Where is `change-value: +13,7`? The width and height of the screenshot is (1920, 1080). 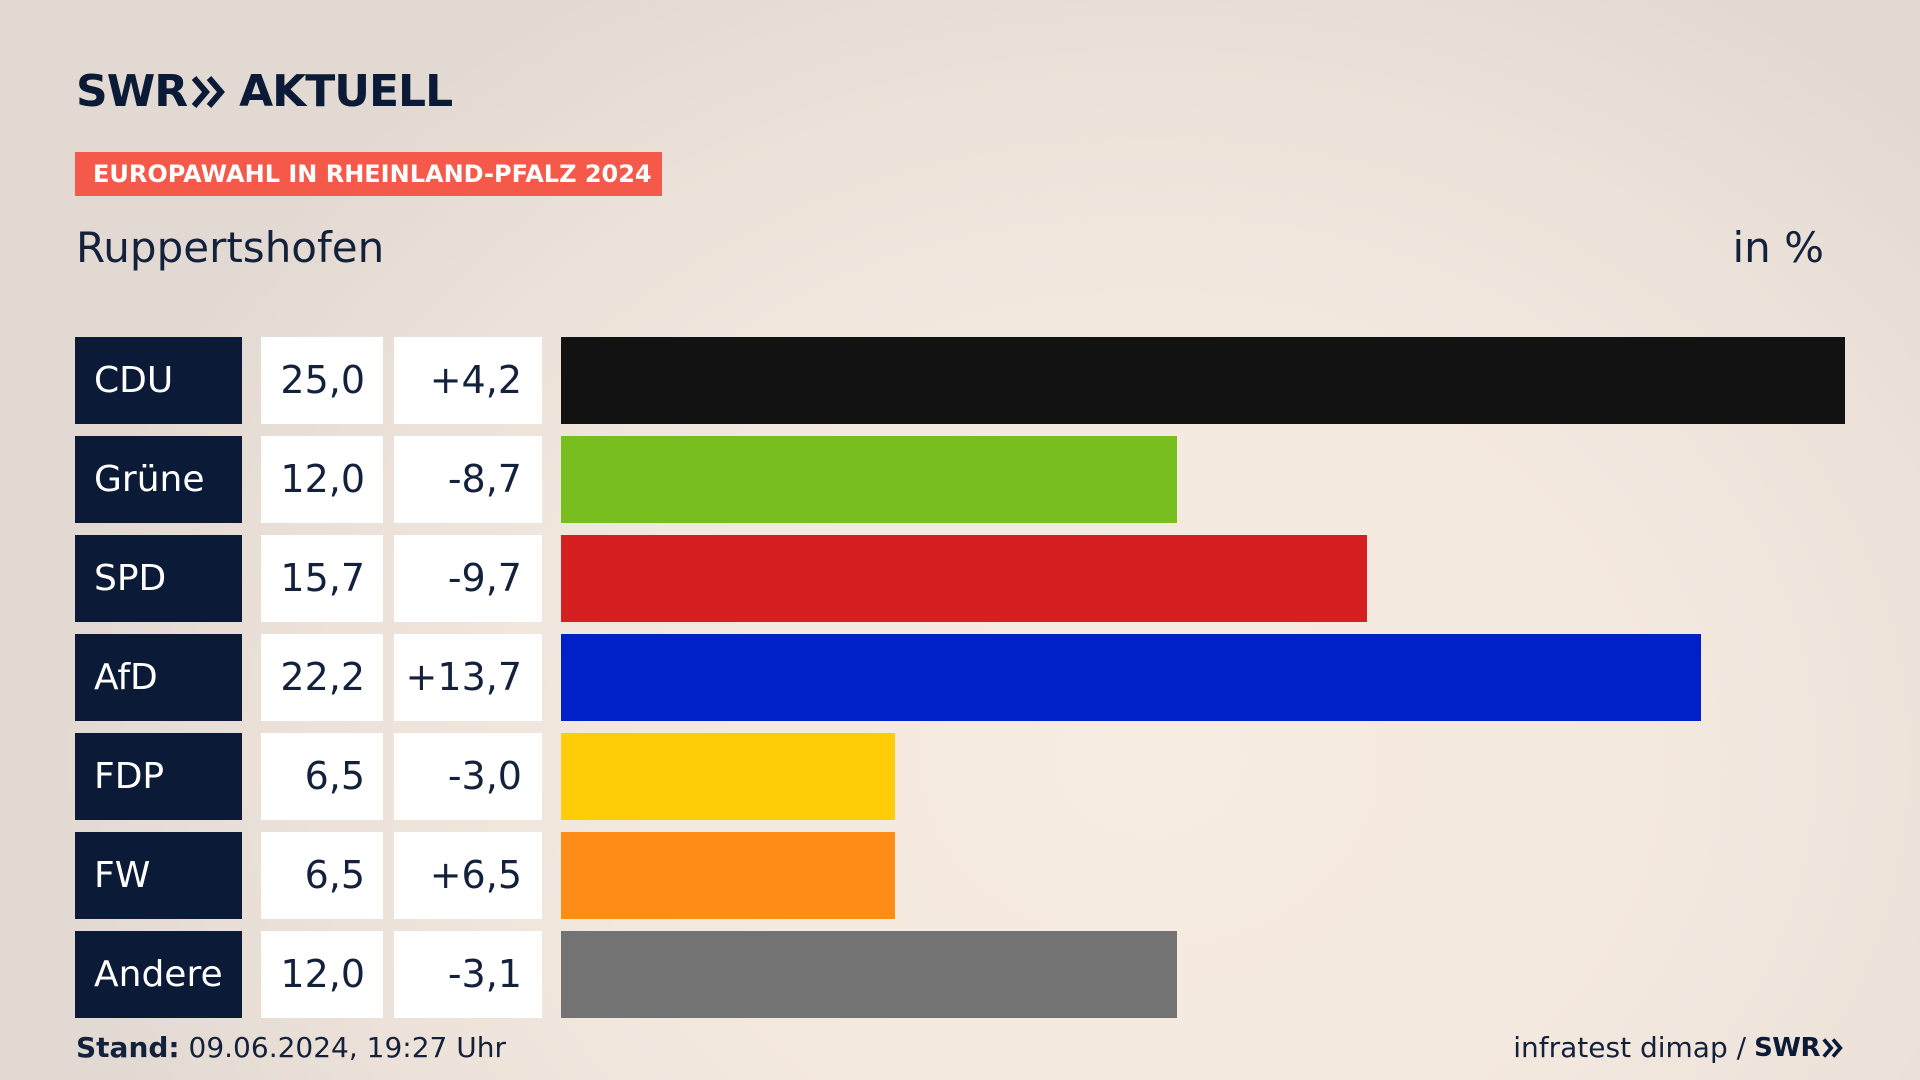
change-value: +13,7 is located at coordinates (468, 677).